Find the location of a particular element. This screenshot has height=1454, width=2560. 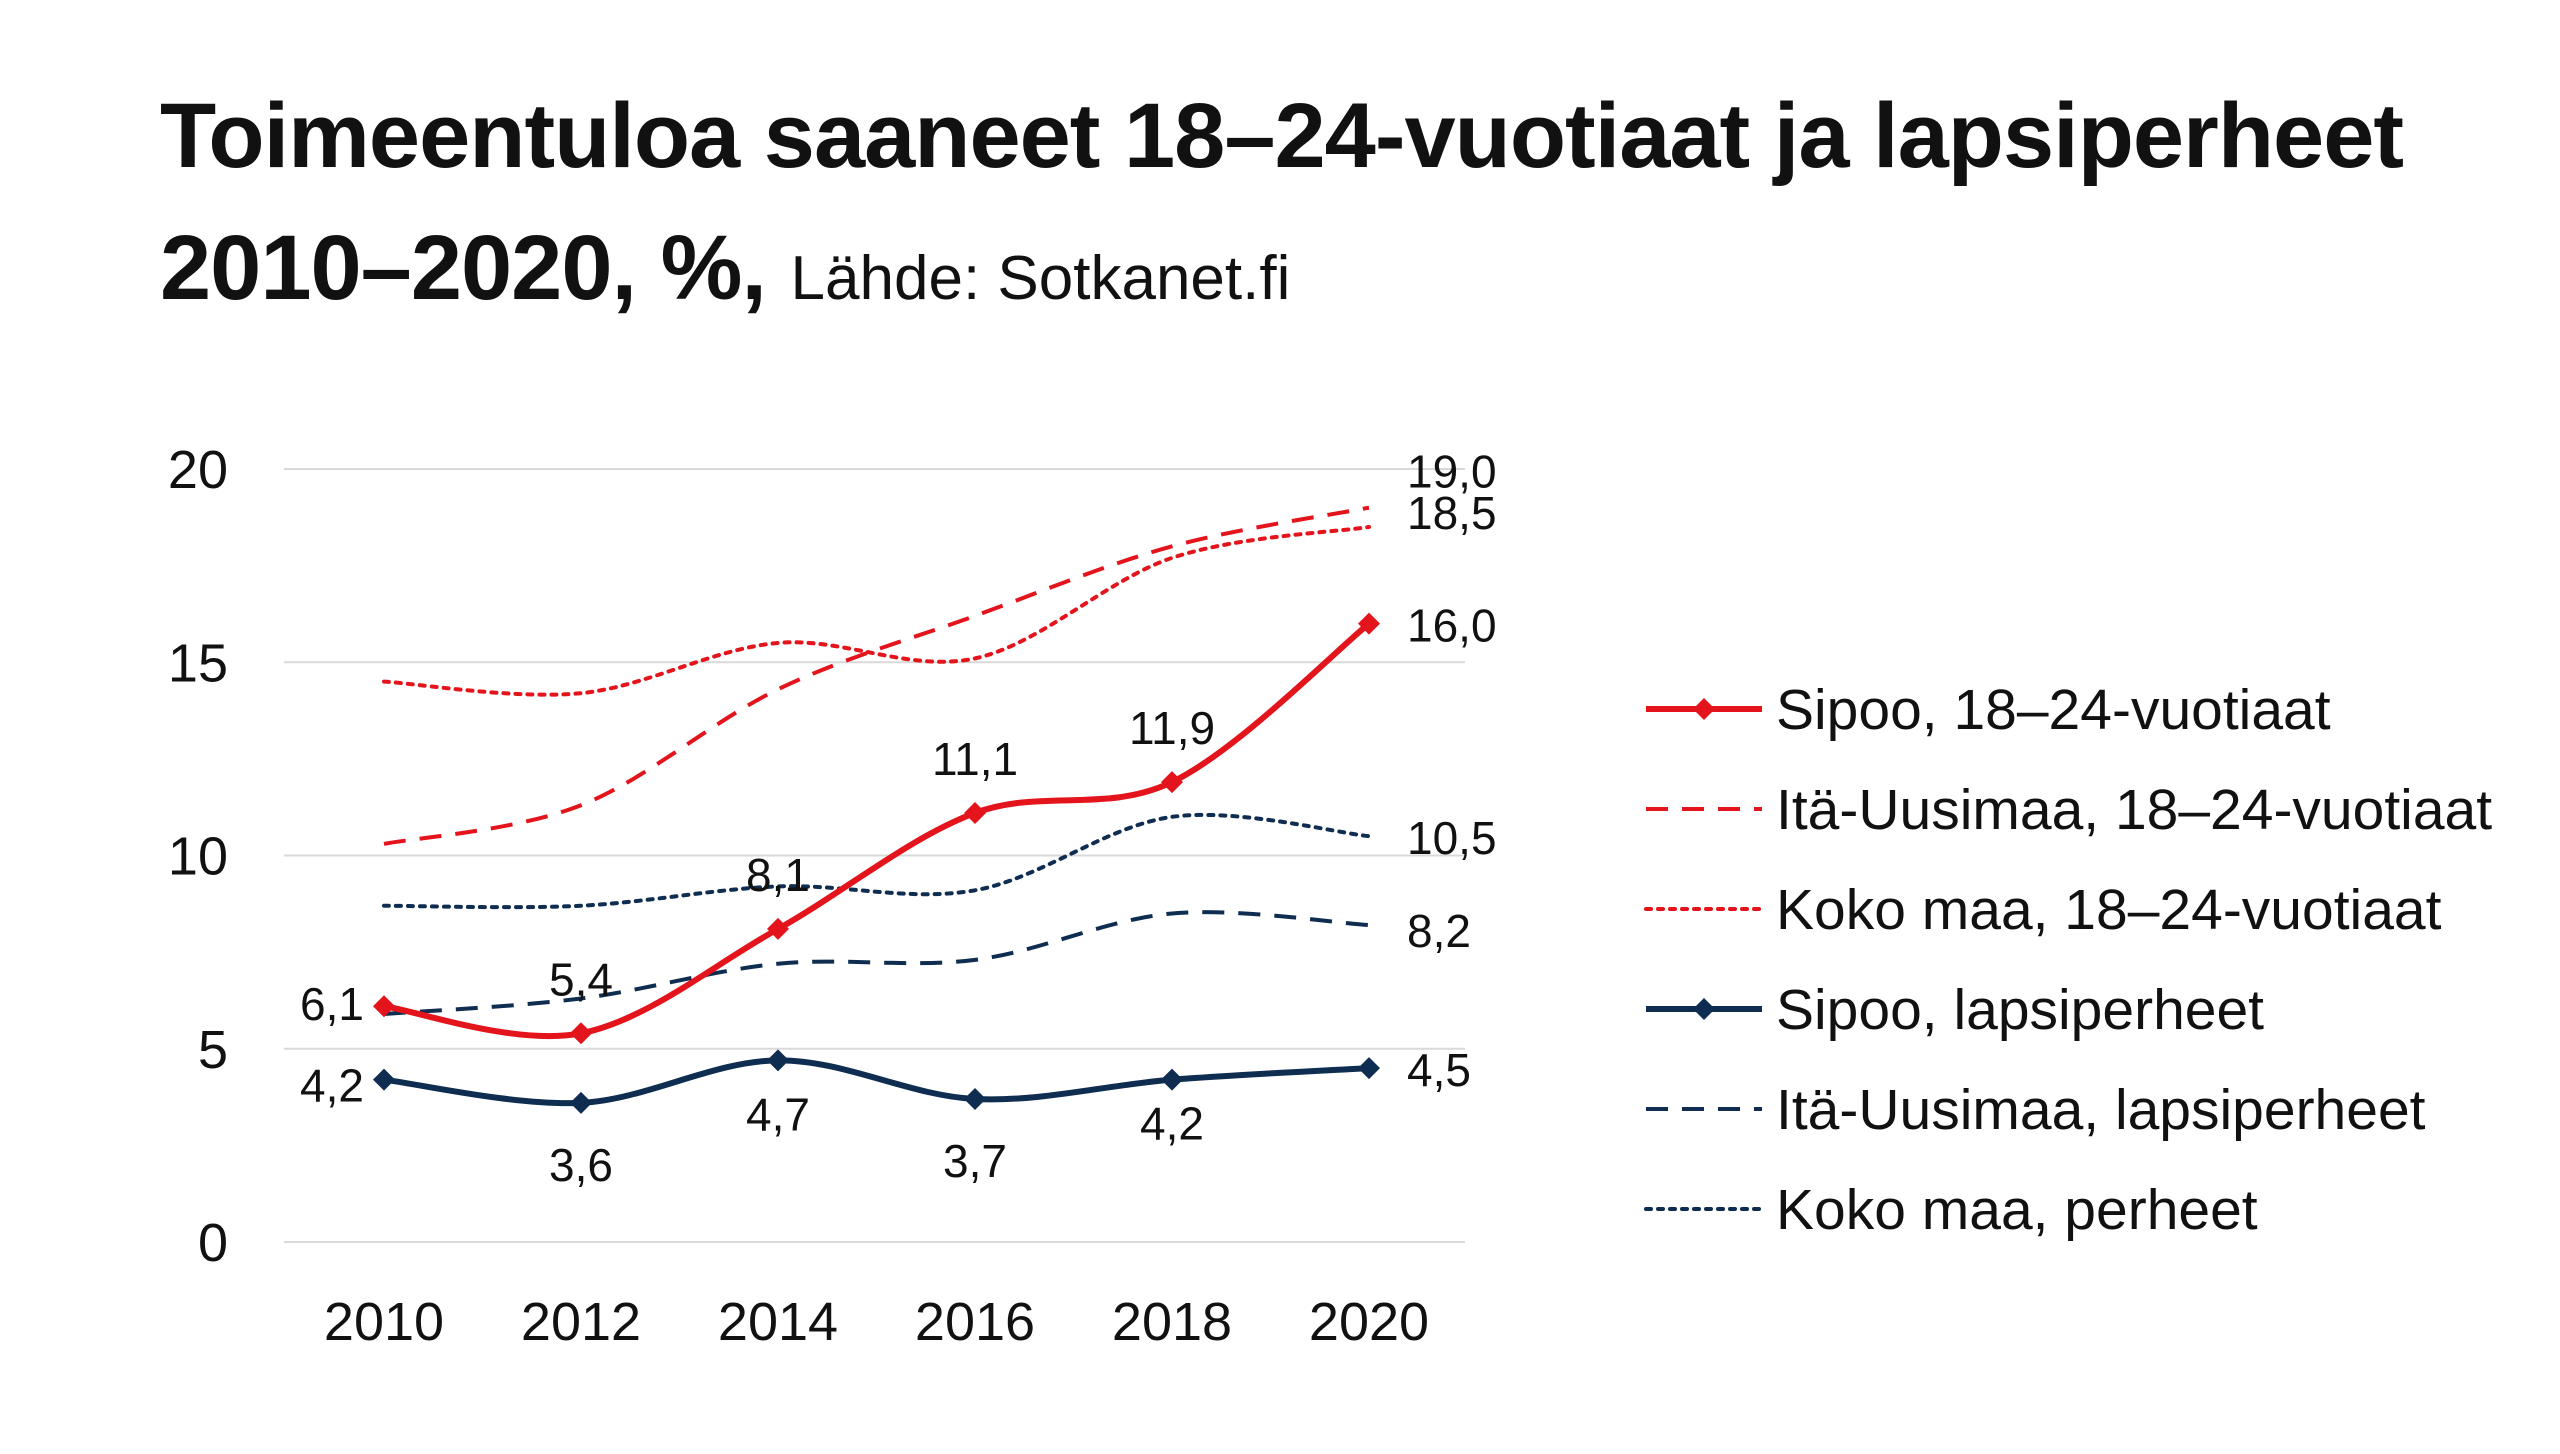

y-tick-label: 5 is located at coordinates (213, 1050).